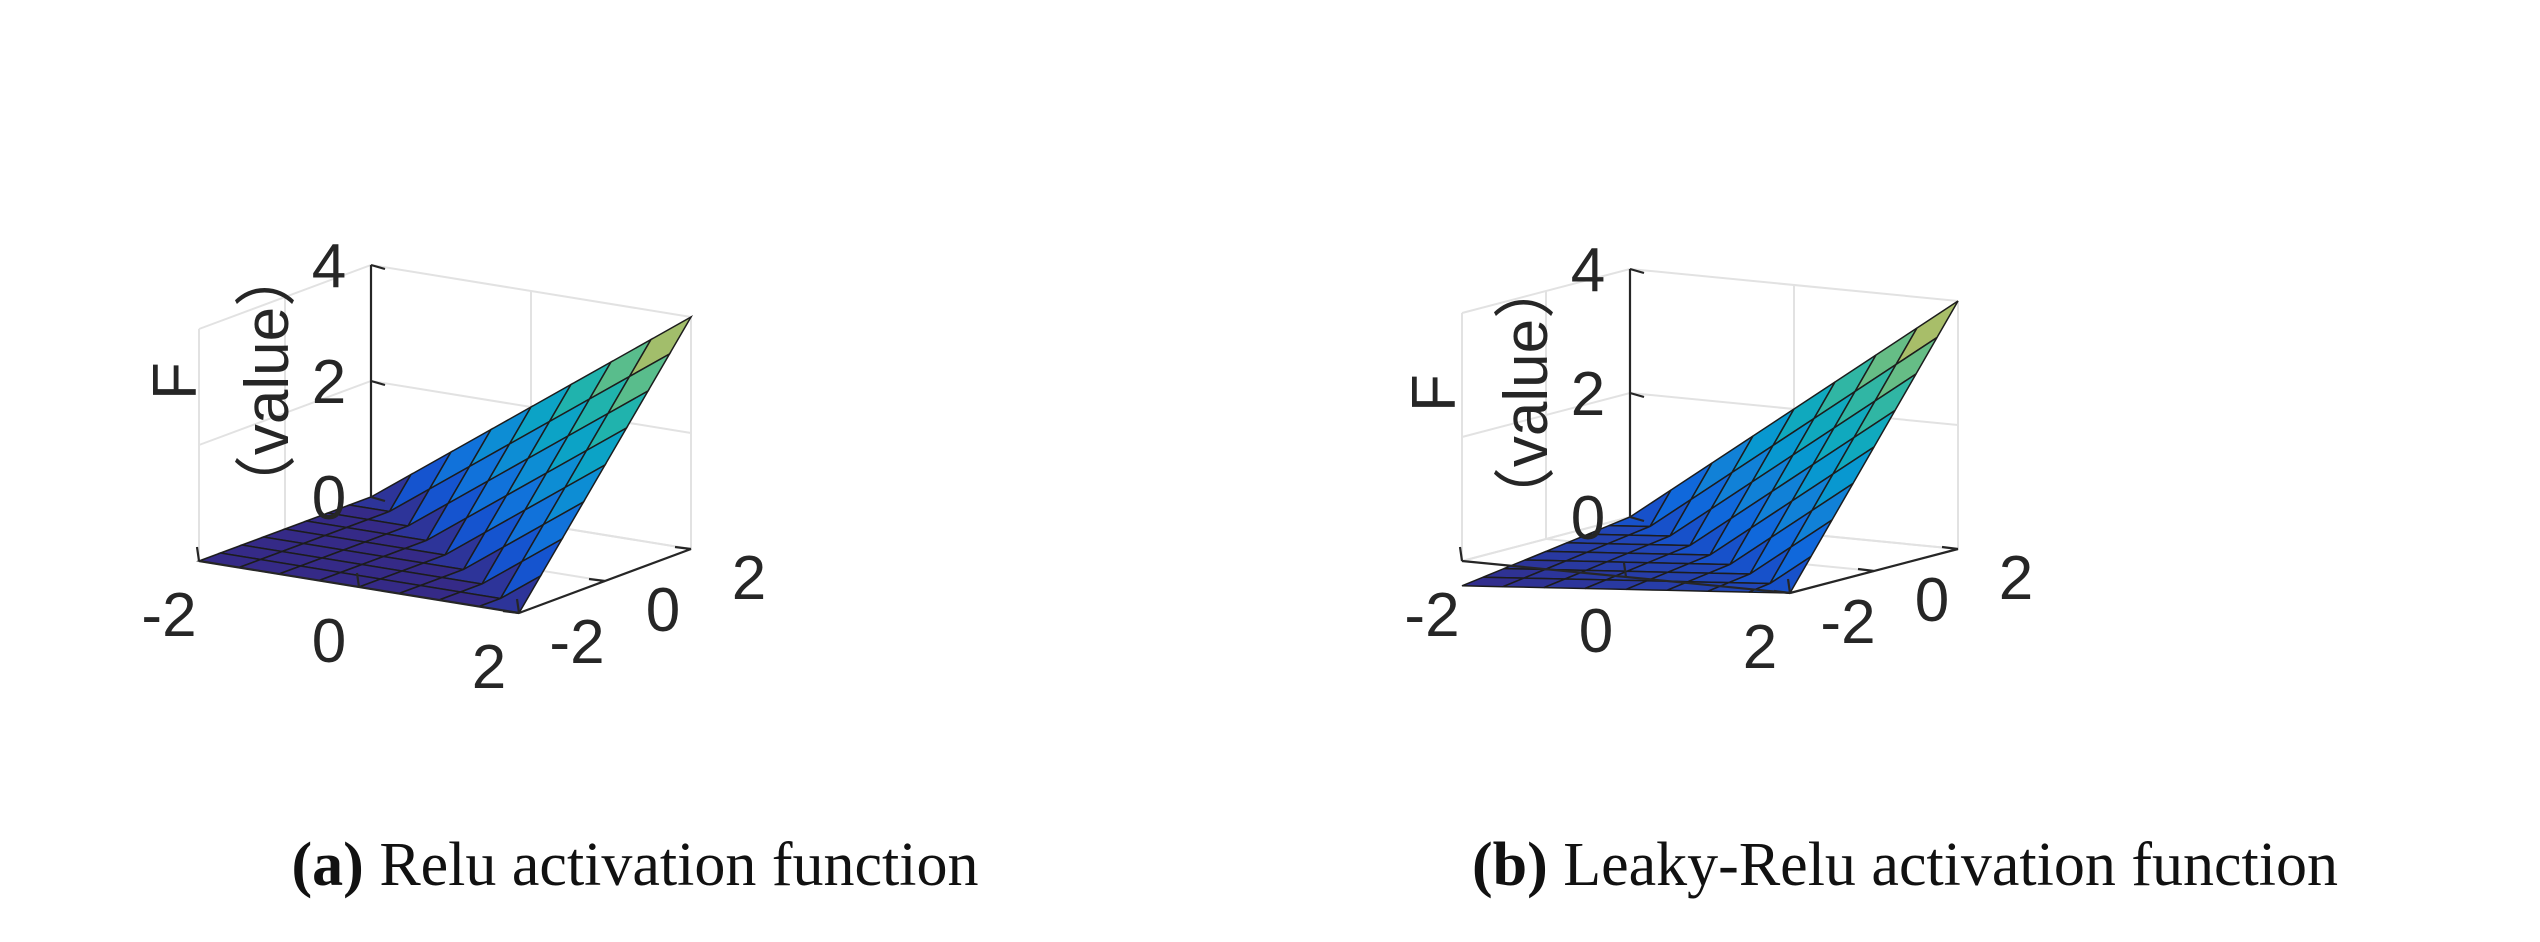 This screenshot has width=2540, height=942. I want to click on caption-text: Leaky-Relu activation function, so click(1950, 865).